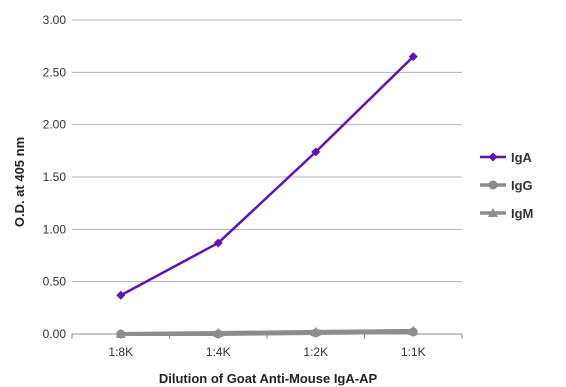 The image size is (566, 387). I want to click on y-tick-label: 1.00, so click(55, 229).